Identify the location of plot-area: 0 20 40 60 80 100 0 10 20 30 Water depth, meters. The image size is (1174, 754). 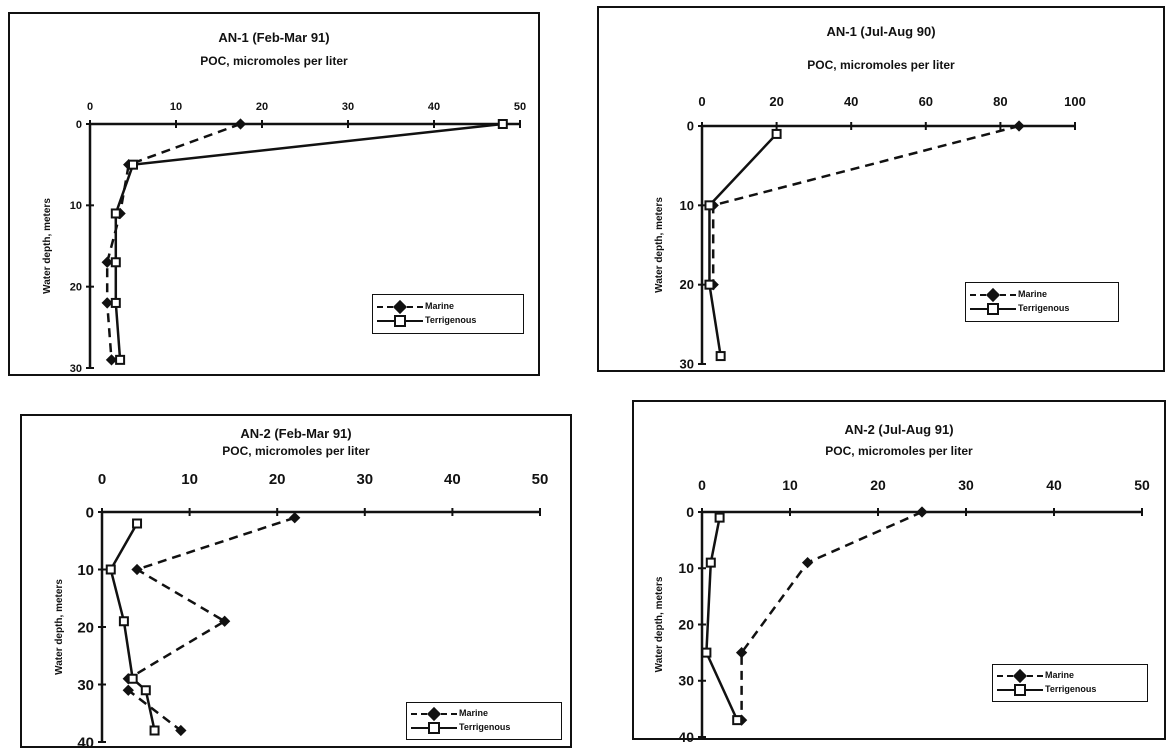
(870, 233).